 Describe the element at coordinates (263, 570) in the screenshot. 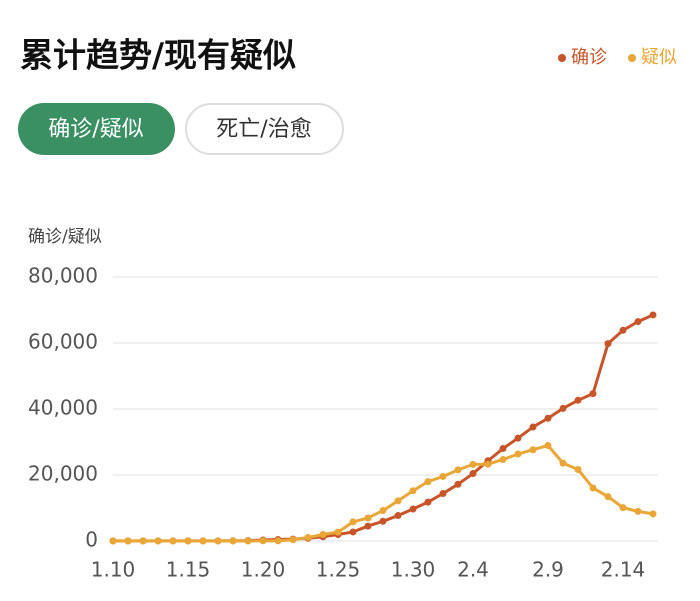

I see `x-tick-label: 1.20` at that location.